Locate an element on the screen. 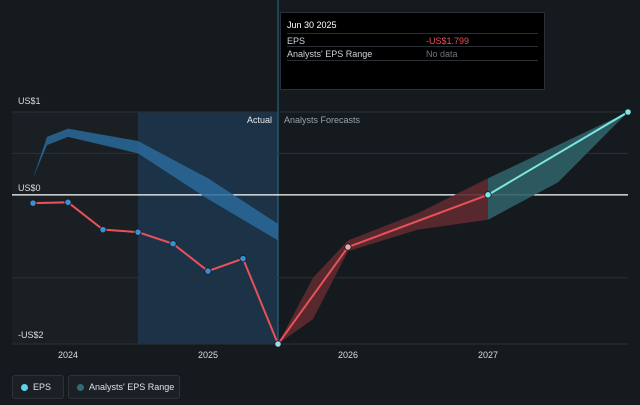 The image size is (640, 405). legend-range-label: Analysts' EPS Range is located at coordinates (132, 387).